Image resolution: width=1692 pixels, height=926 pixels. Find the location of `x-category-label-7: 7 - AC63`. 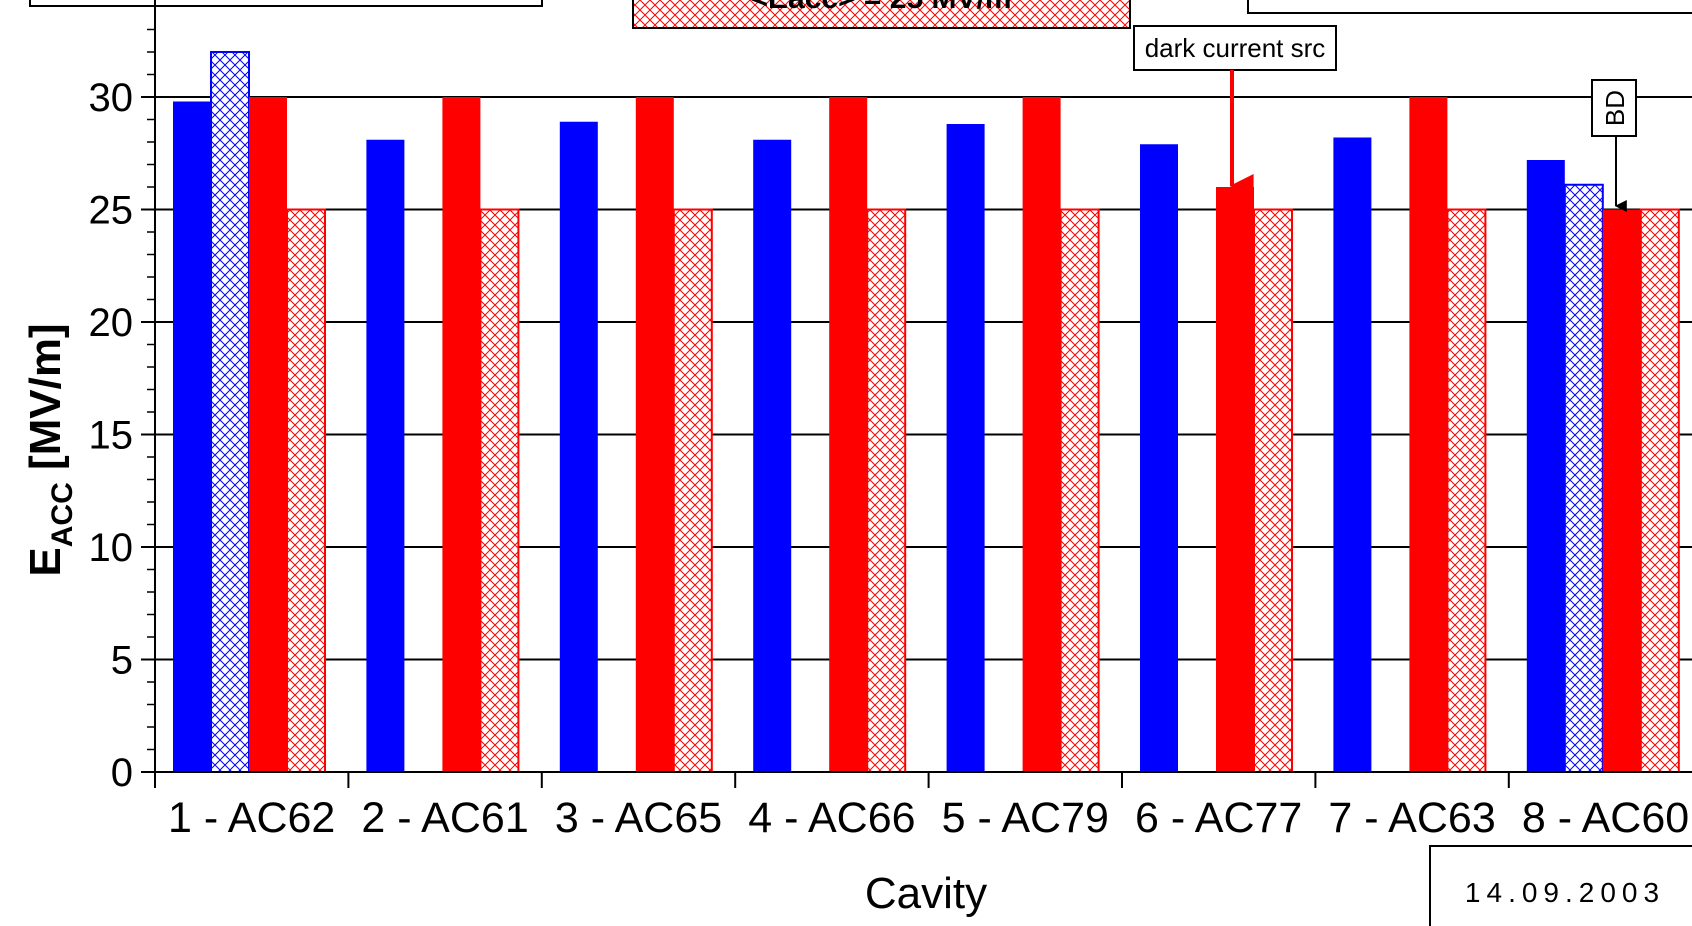

x-category-label-7: 7 - AC63 is located at coordinates (1411, 818).